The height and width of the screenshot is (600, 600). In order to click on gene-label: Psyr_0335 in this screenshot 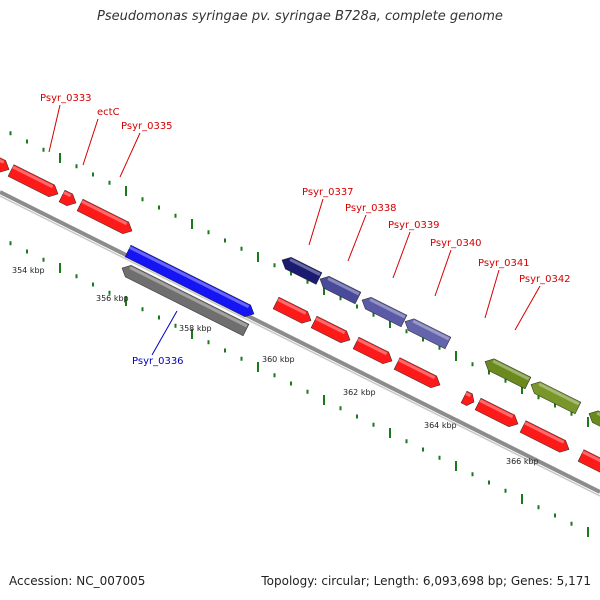, I will do `click(147, 126)`.